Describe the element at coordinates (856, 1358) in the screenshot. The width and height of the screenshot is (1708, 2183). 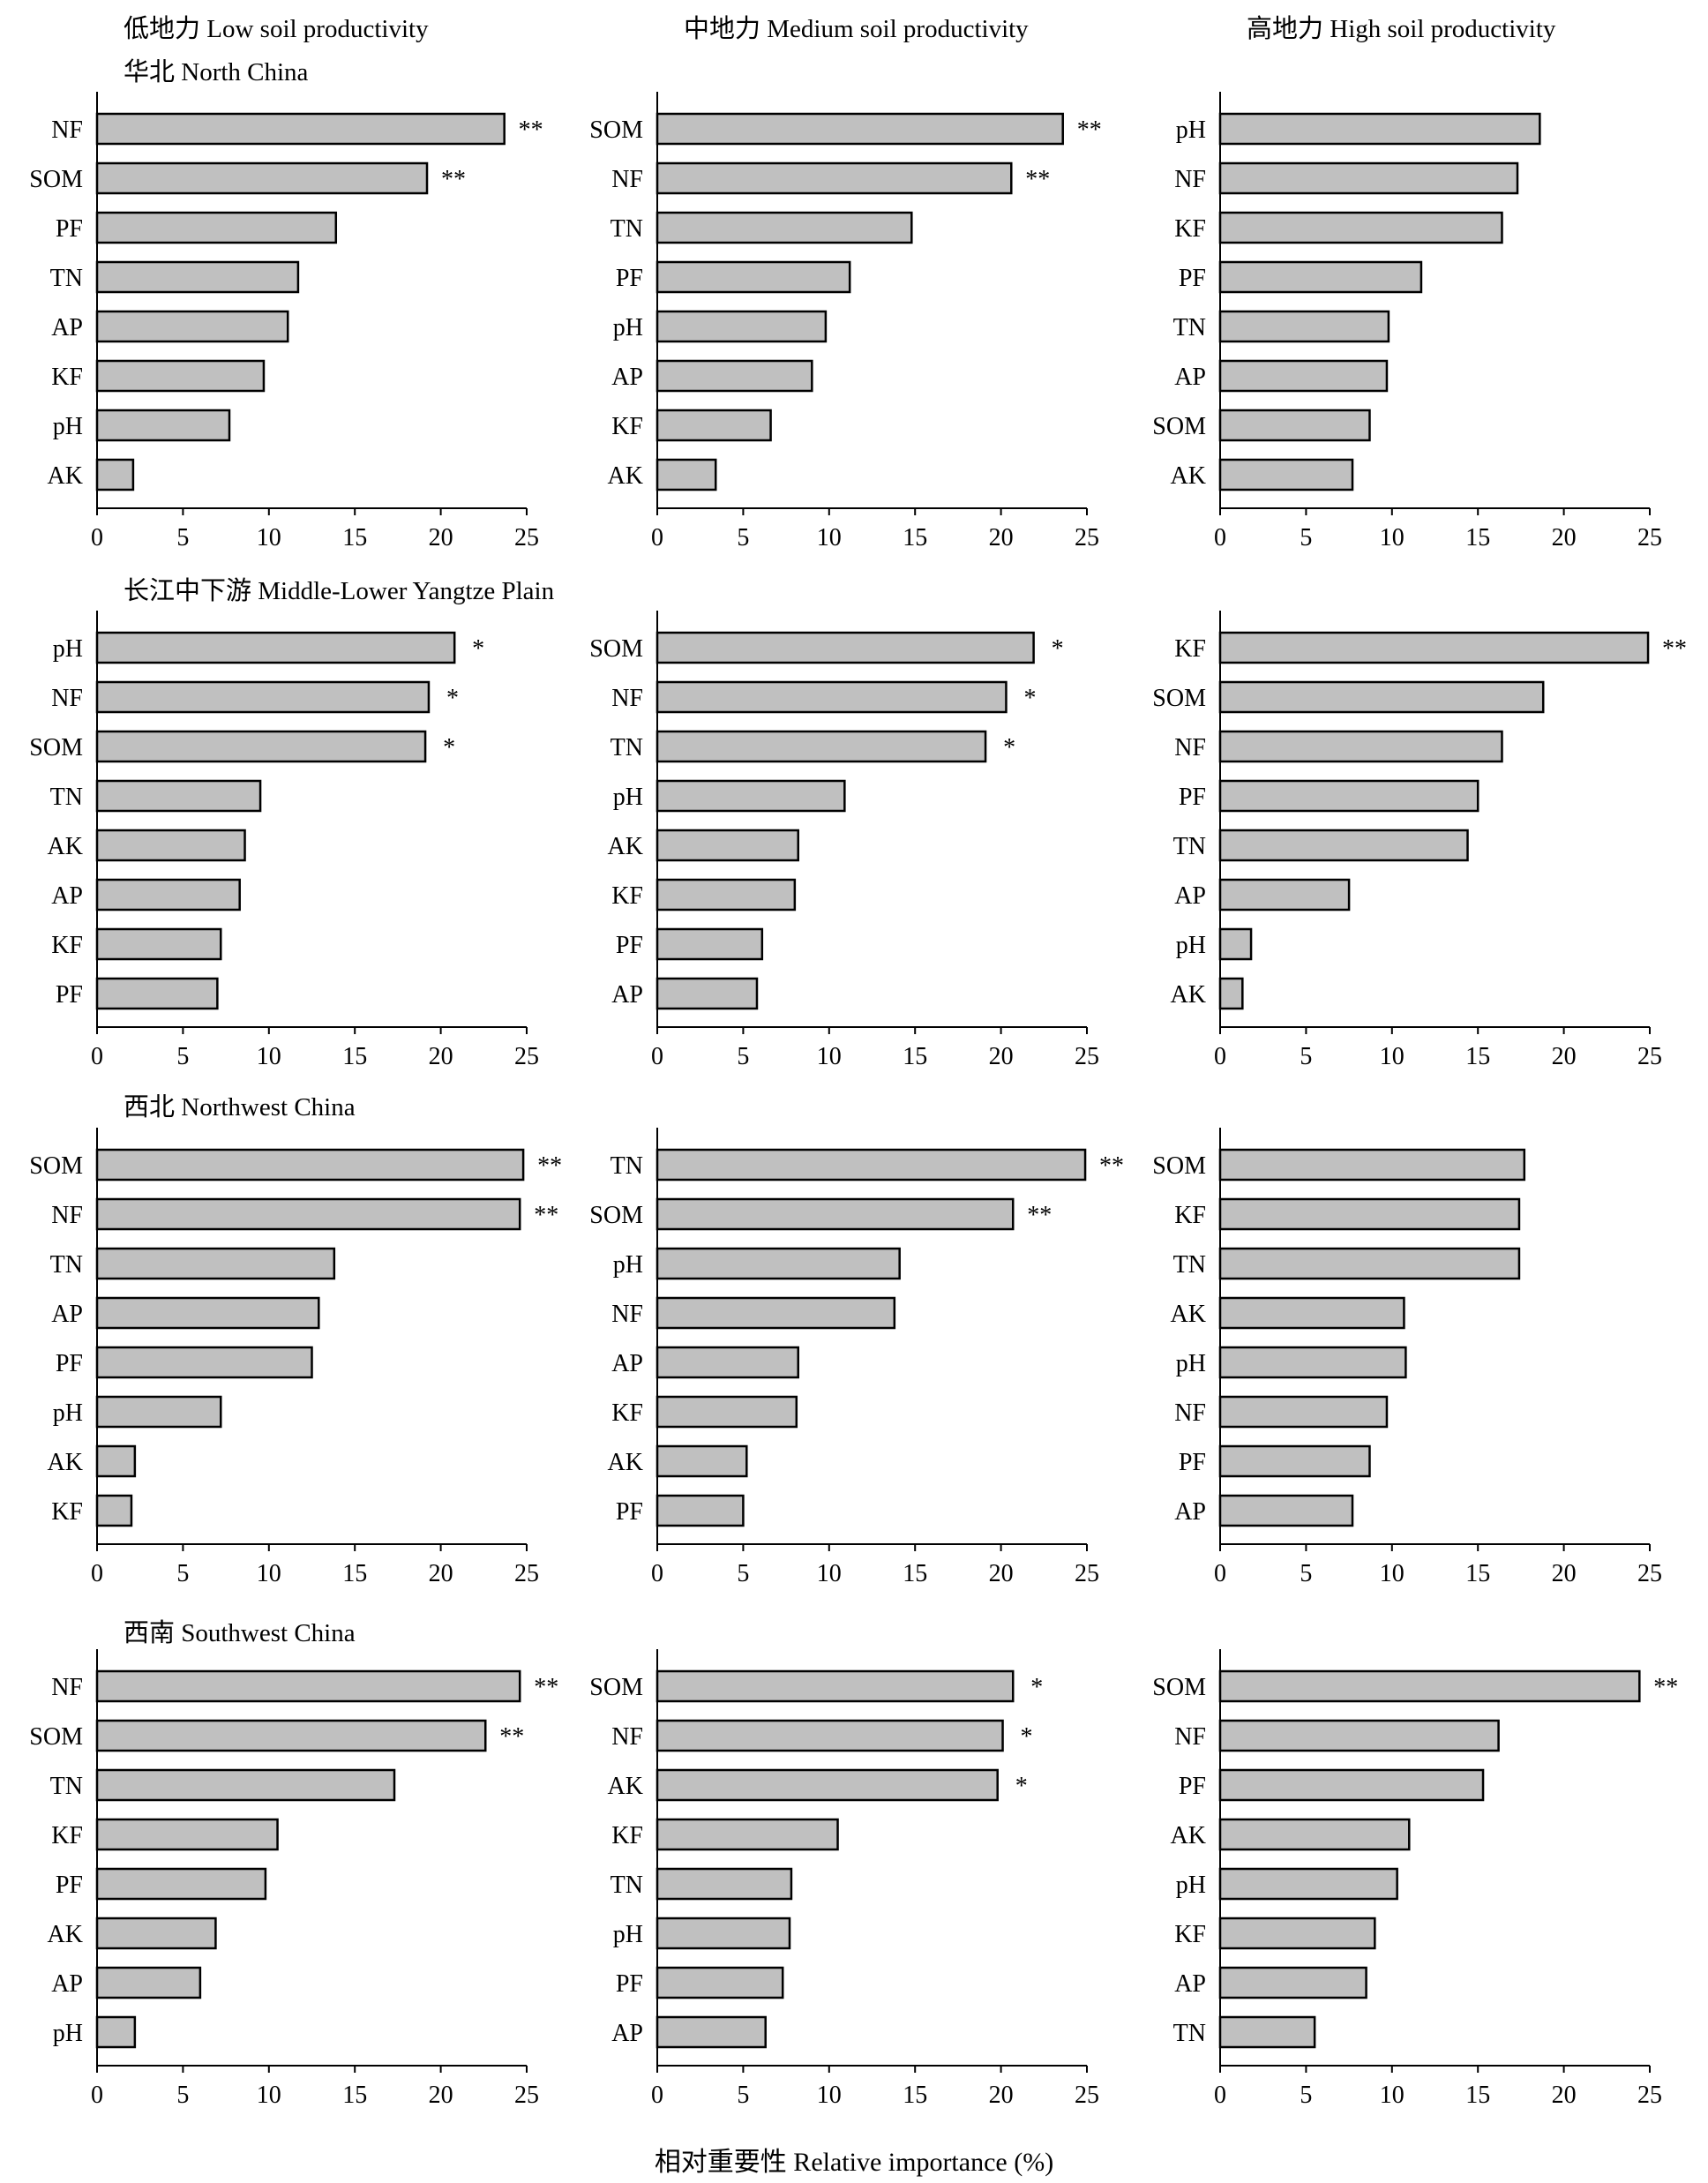
I see `panel-2-1: TN ** SOM ** pH NF AP KF AK PF 0 5 10 15 20 25` at that location.